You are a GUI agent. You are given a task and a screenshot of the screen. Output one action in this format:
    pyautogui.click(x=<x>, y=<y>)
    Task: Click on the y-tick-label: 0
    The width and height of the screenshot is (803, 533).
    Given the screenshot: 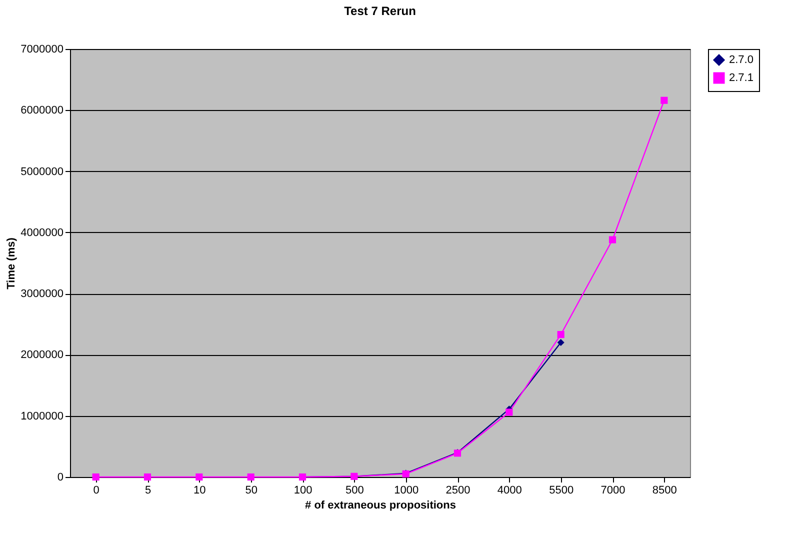 What is the action you would take?
    pyautogui.click(x=60, y=478)
    